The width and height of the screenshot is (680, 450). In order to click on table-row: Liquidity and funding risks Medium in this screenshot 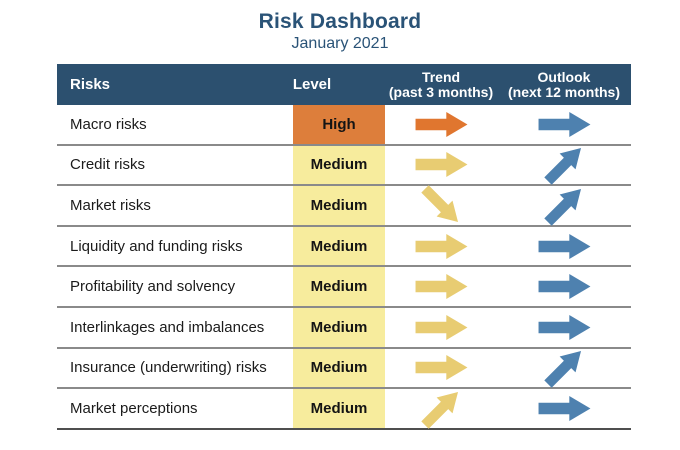, I will do `click(344, 247)`.